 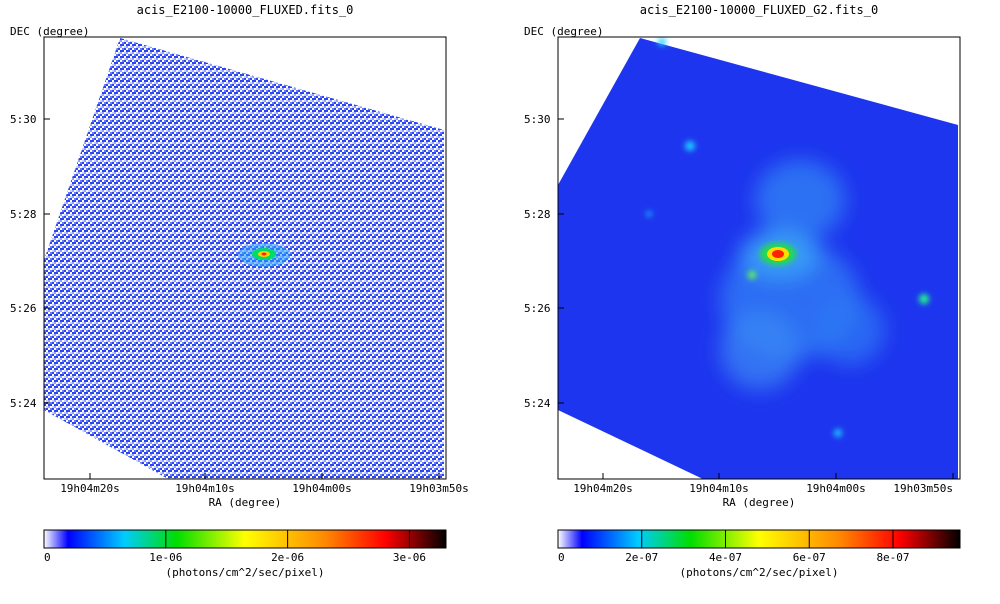 What do you see at coordinates (892, 557) in the screenshot?
I see `colorbar-tick-label: 8e-07` at bounding box center [892, 557].